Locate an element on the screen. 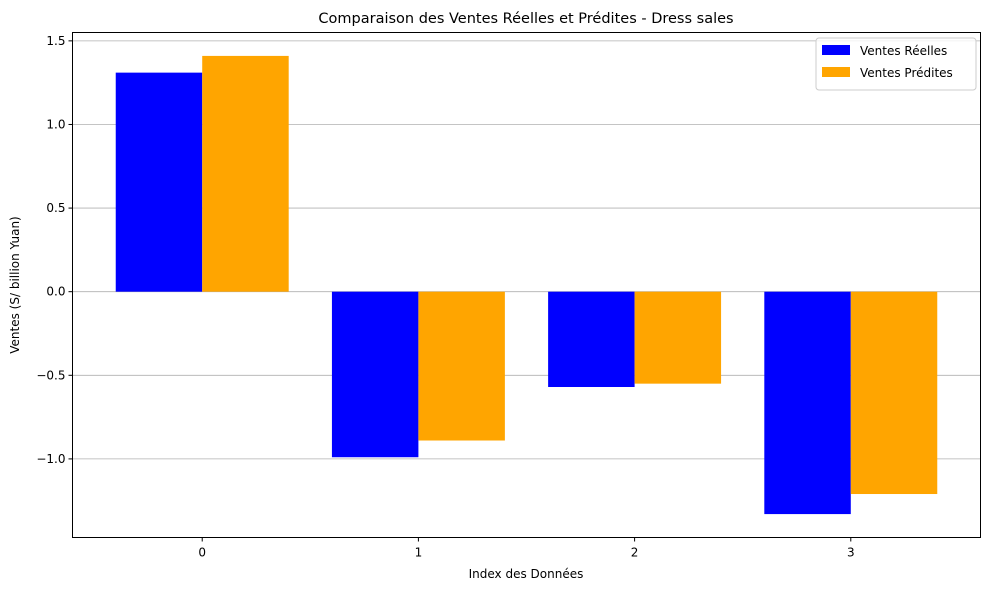 Image resolution: width=990 pixels, height=590 pixels. x-tick-label: 3 is located at coordinates (851, 553).